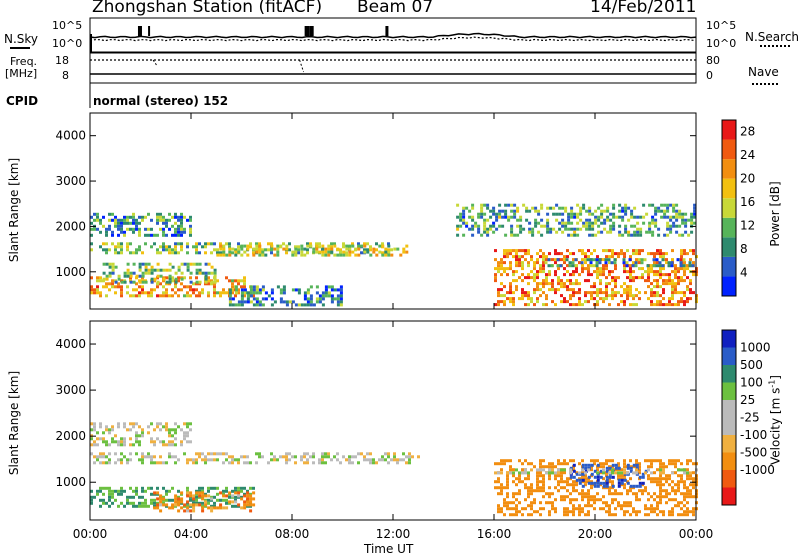 Image resolution: width=800 pixels, height=556 pixels. Describe the element at coordinates (729, 149) in the screenshot. I see `power-colorbar-segment` at that location.